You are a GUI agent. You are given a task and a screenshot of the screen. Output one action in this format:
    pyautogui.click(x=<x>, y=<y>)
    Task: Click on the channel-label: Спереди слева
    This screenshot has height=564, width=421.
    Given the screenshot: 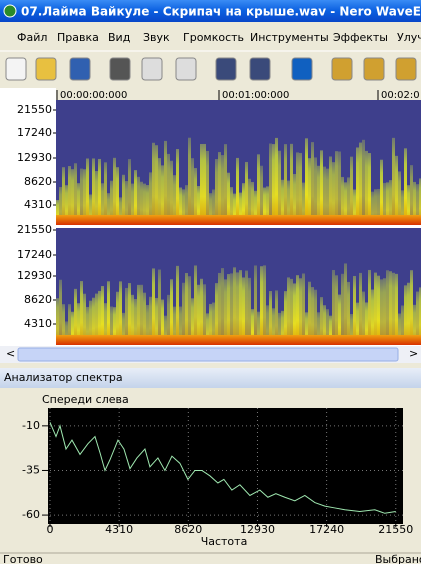 What is the action you would take?
    pyautogui.click(x=85, y=399)
    